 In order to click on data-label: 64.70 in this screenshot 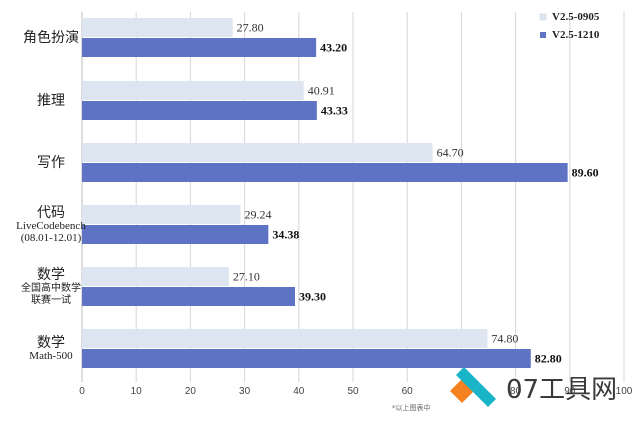, I will do `click(450, 153)`.